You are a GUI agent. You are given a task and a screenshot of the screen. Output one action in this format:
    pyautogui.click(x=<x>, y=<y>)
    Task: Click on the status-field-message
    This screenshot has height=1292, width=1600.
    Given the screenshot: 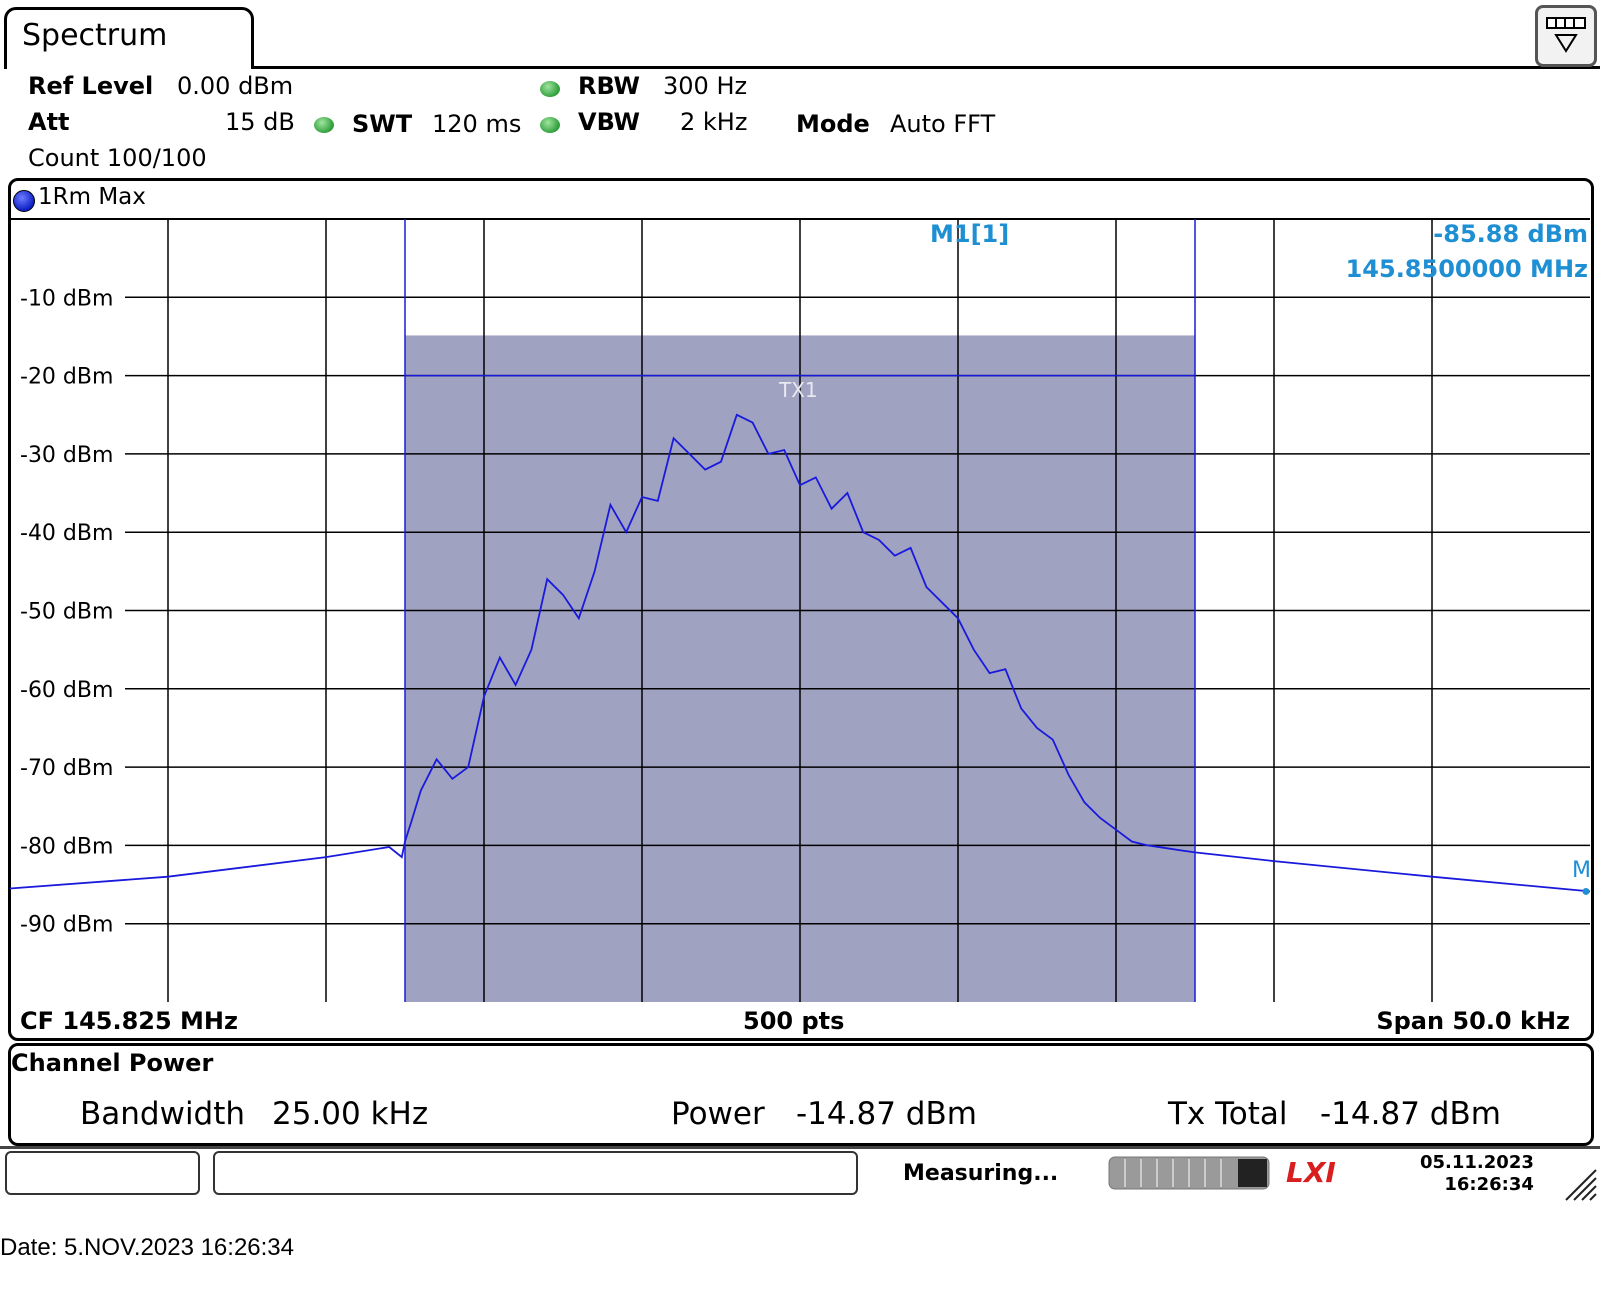 What is the action you would take?
    pyautogui.click(x=535, y=1173)
    